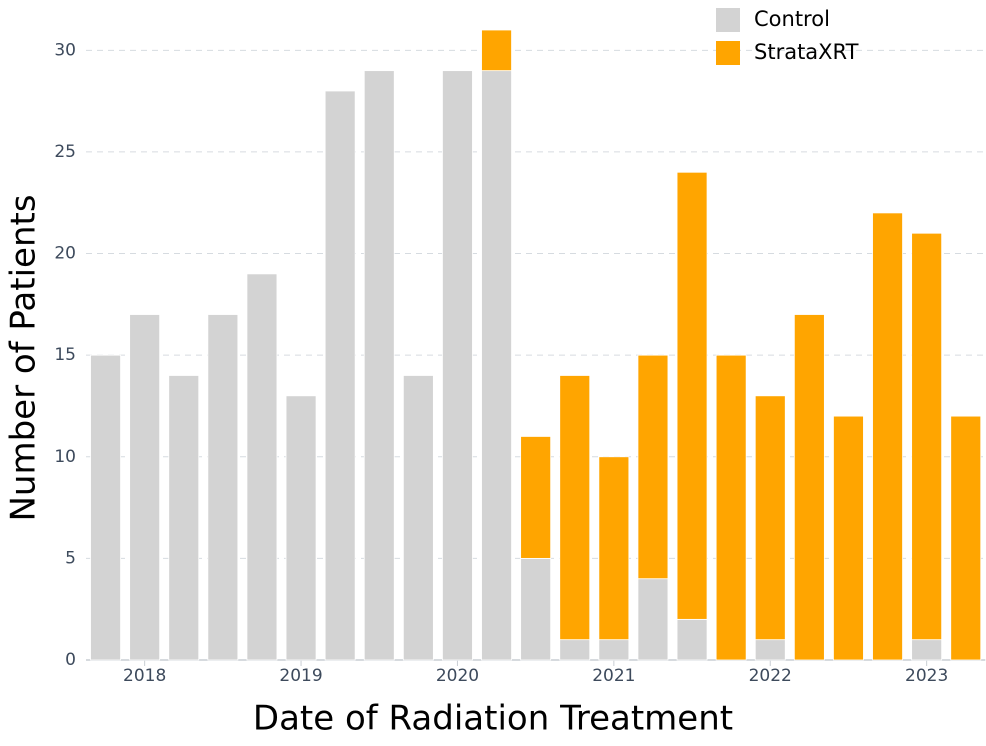 The image size is (986, 746). I want to click on x-axis-title: Date of Radiation Treatment, so click(493, 719).